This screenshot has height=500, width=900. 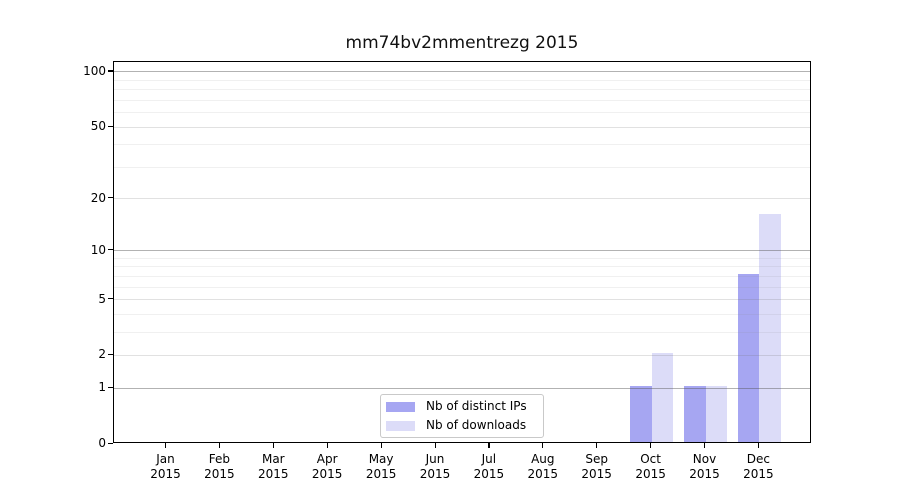 I want to click on y-axis-tick-label: 5, so click(x=102, y=298).